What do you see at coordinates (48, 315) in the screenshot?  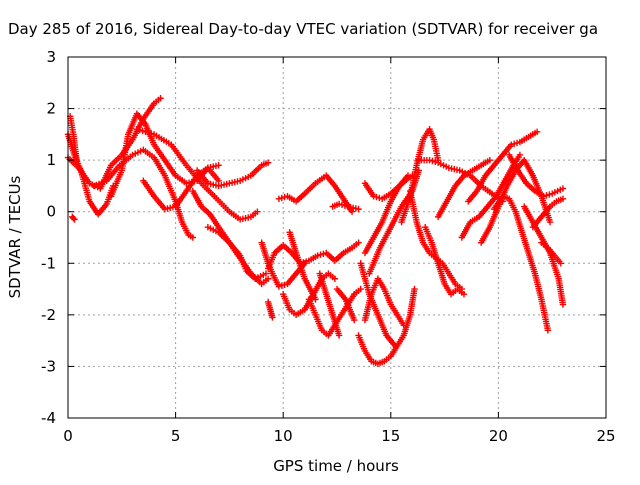 I see `y-tick-label: -2` at bounding box center [48, 315].